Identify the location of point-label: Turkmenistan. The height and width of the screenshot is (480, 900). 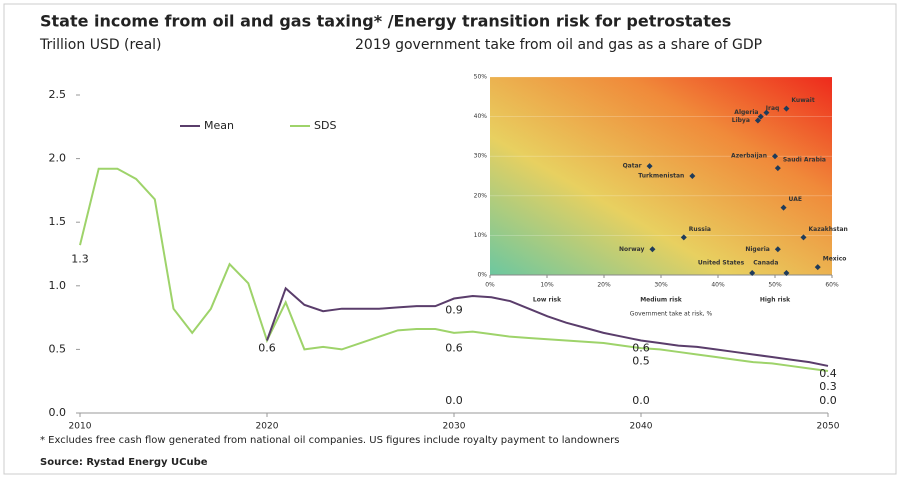
(661, 176).